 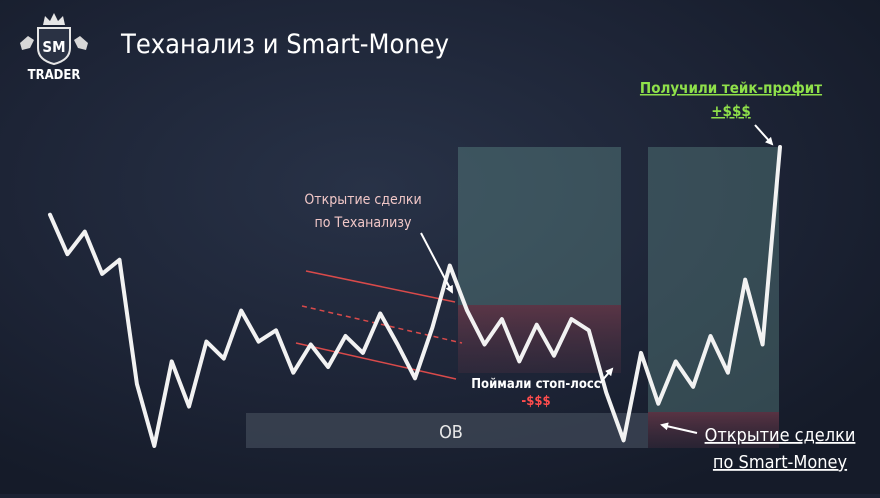 I want to click on ta-entry-label-line1: Открытие сделки, so click(x=362, y=200).